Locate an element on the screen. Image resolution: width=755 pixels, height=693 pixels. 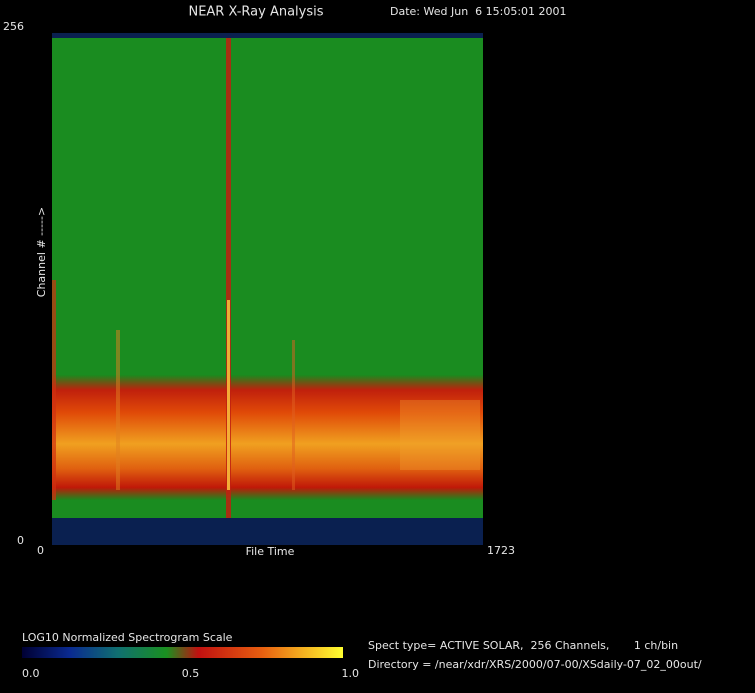
colorbar-tick-label: 0.0 is located at coordinates (31, 673).